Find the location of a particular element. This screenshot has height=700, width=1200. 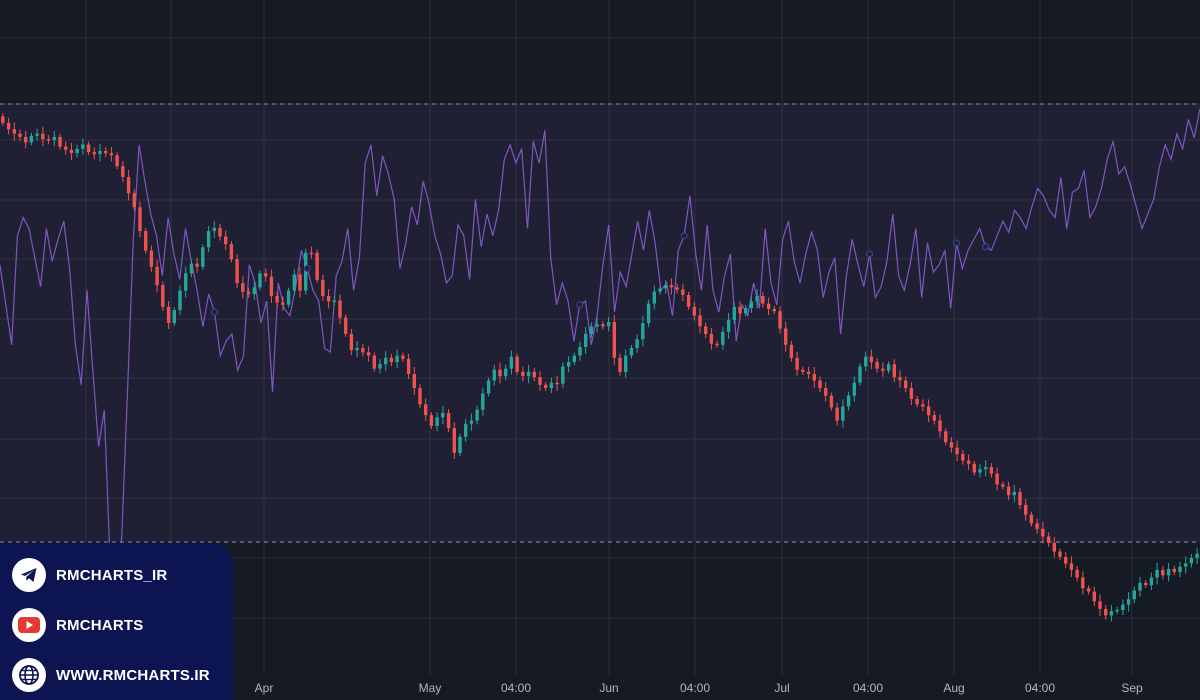

website-row: WWW.RMCHARTS.IR is located at coordinates (111, 675).